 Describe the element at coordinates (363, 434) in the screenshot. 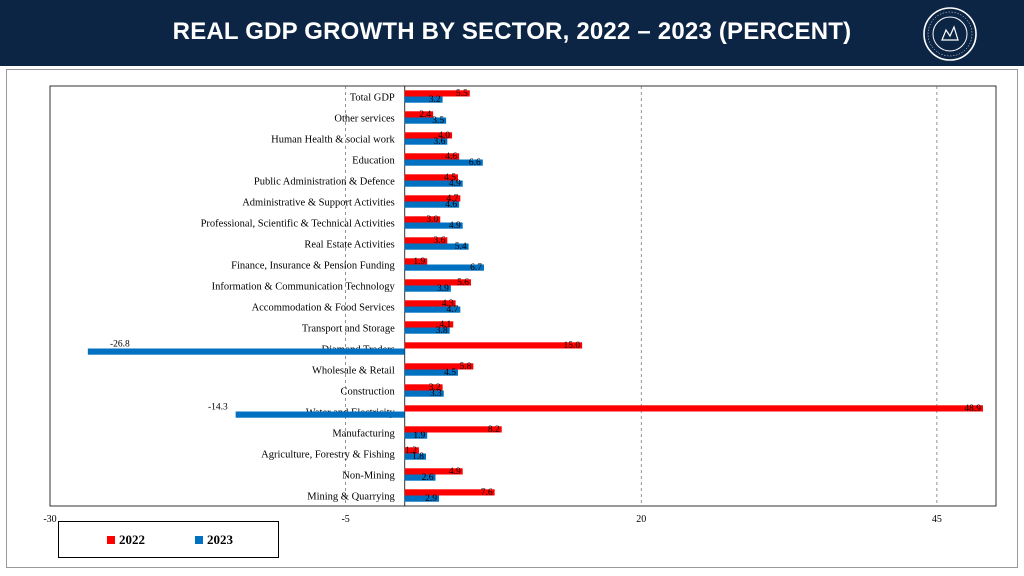

I see `category-label: Manufacturing` at that location.